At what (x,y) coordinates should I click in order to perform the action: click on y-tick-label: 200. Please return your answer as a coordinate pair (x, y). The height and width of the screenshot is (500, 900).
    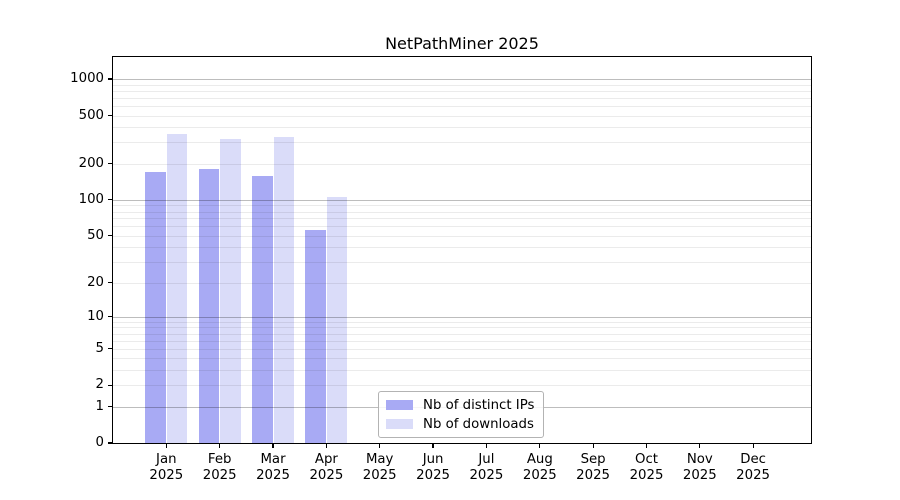
    Looking at the image, I should click on (91, 163).